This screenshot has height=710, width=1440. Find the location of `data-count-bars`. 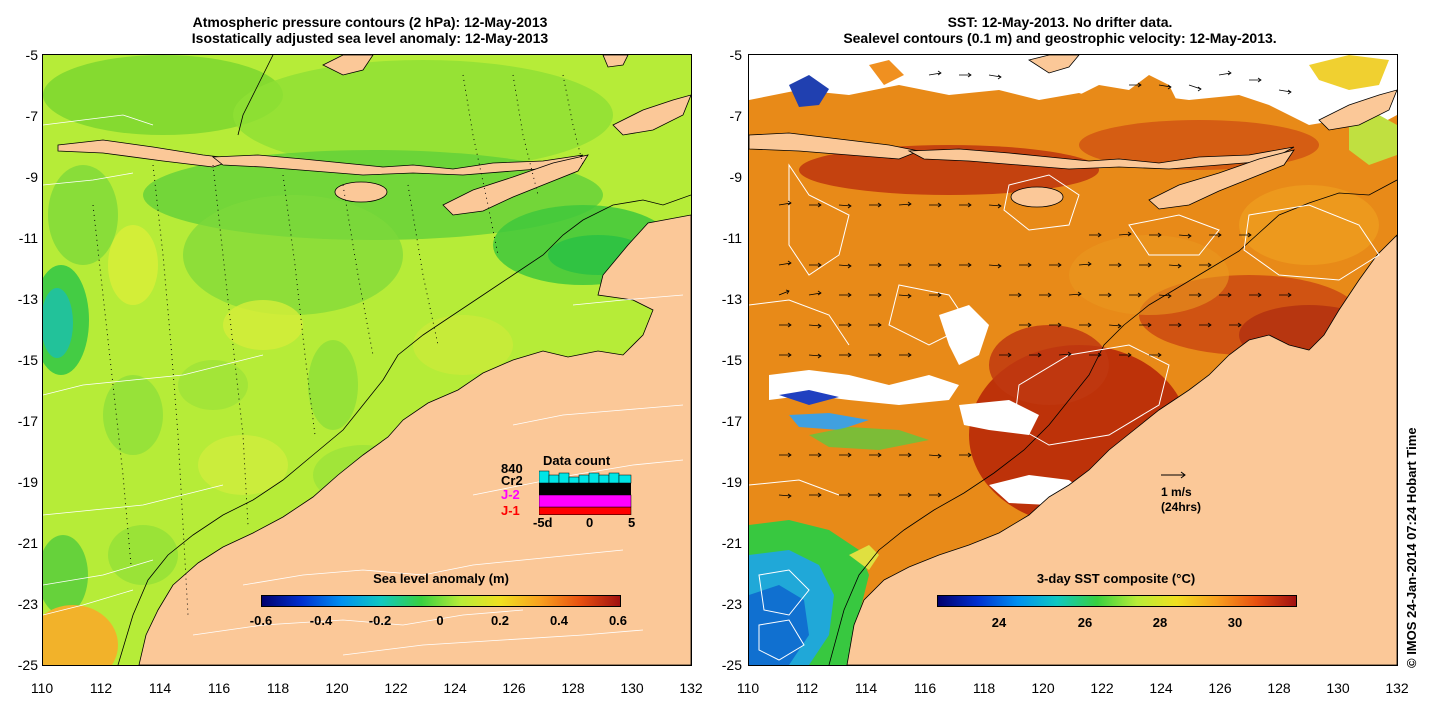

data-count-bars is located at coordinates (585, 492).